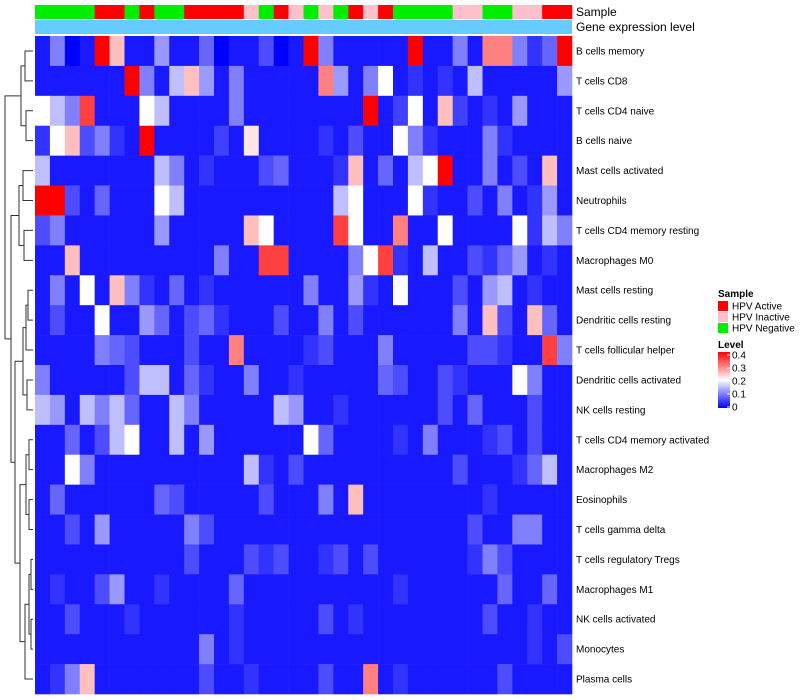 This screenshot has height=700, width=800. What do you see at coordinates (303, 27) in the screenshot?
I see `expression-annotation-bar` at bounding box center [303, 27].